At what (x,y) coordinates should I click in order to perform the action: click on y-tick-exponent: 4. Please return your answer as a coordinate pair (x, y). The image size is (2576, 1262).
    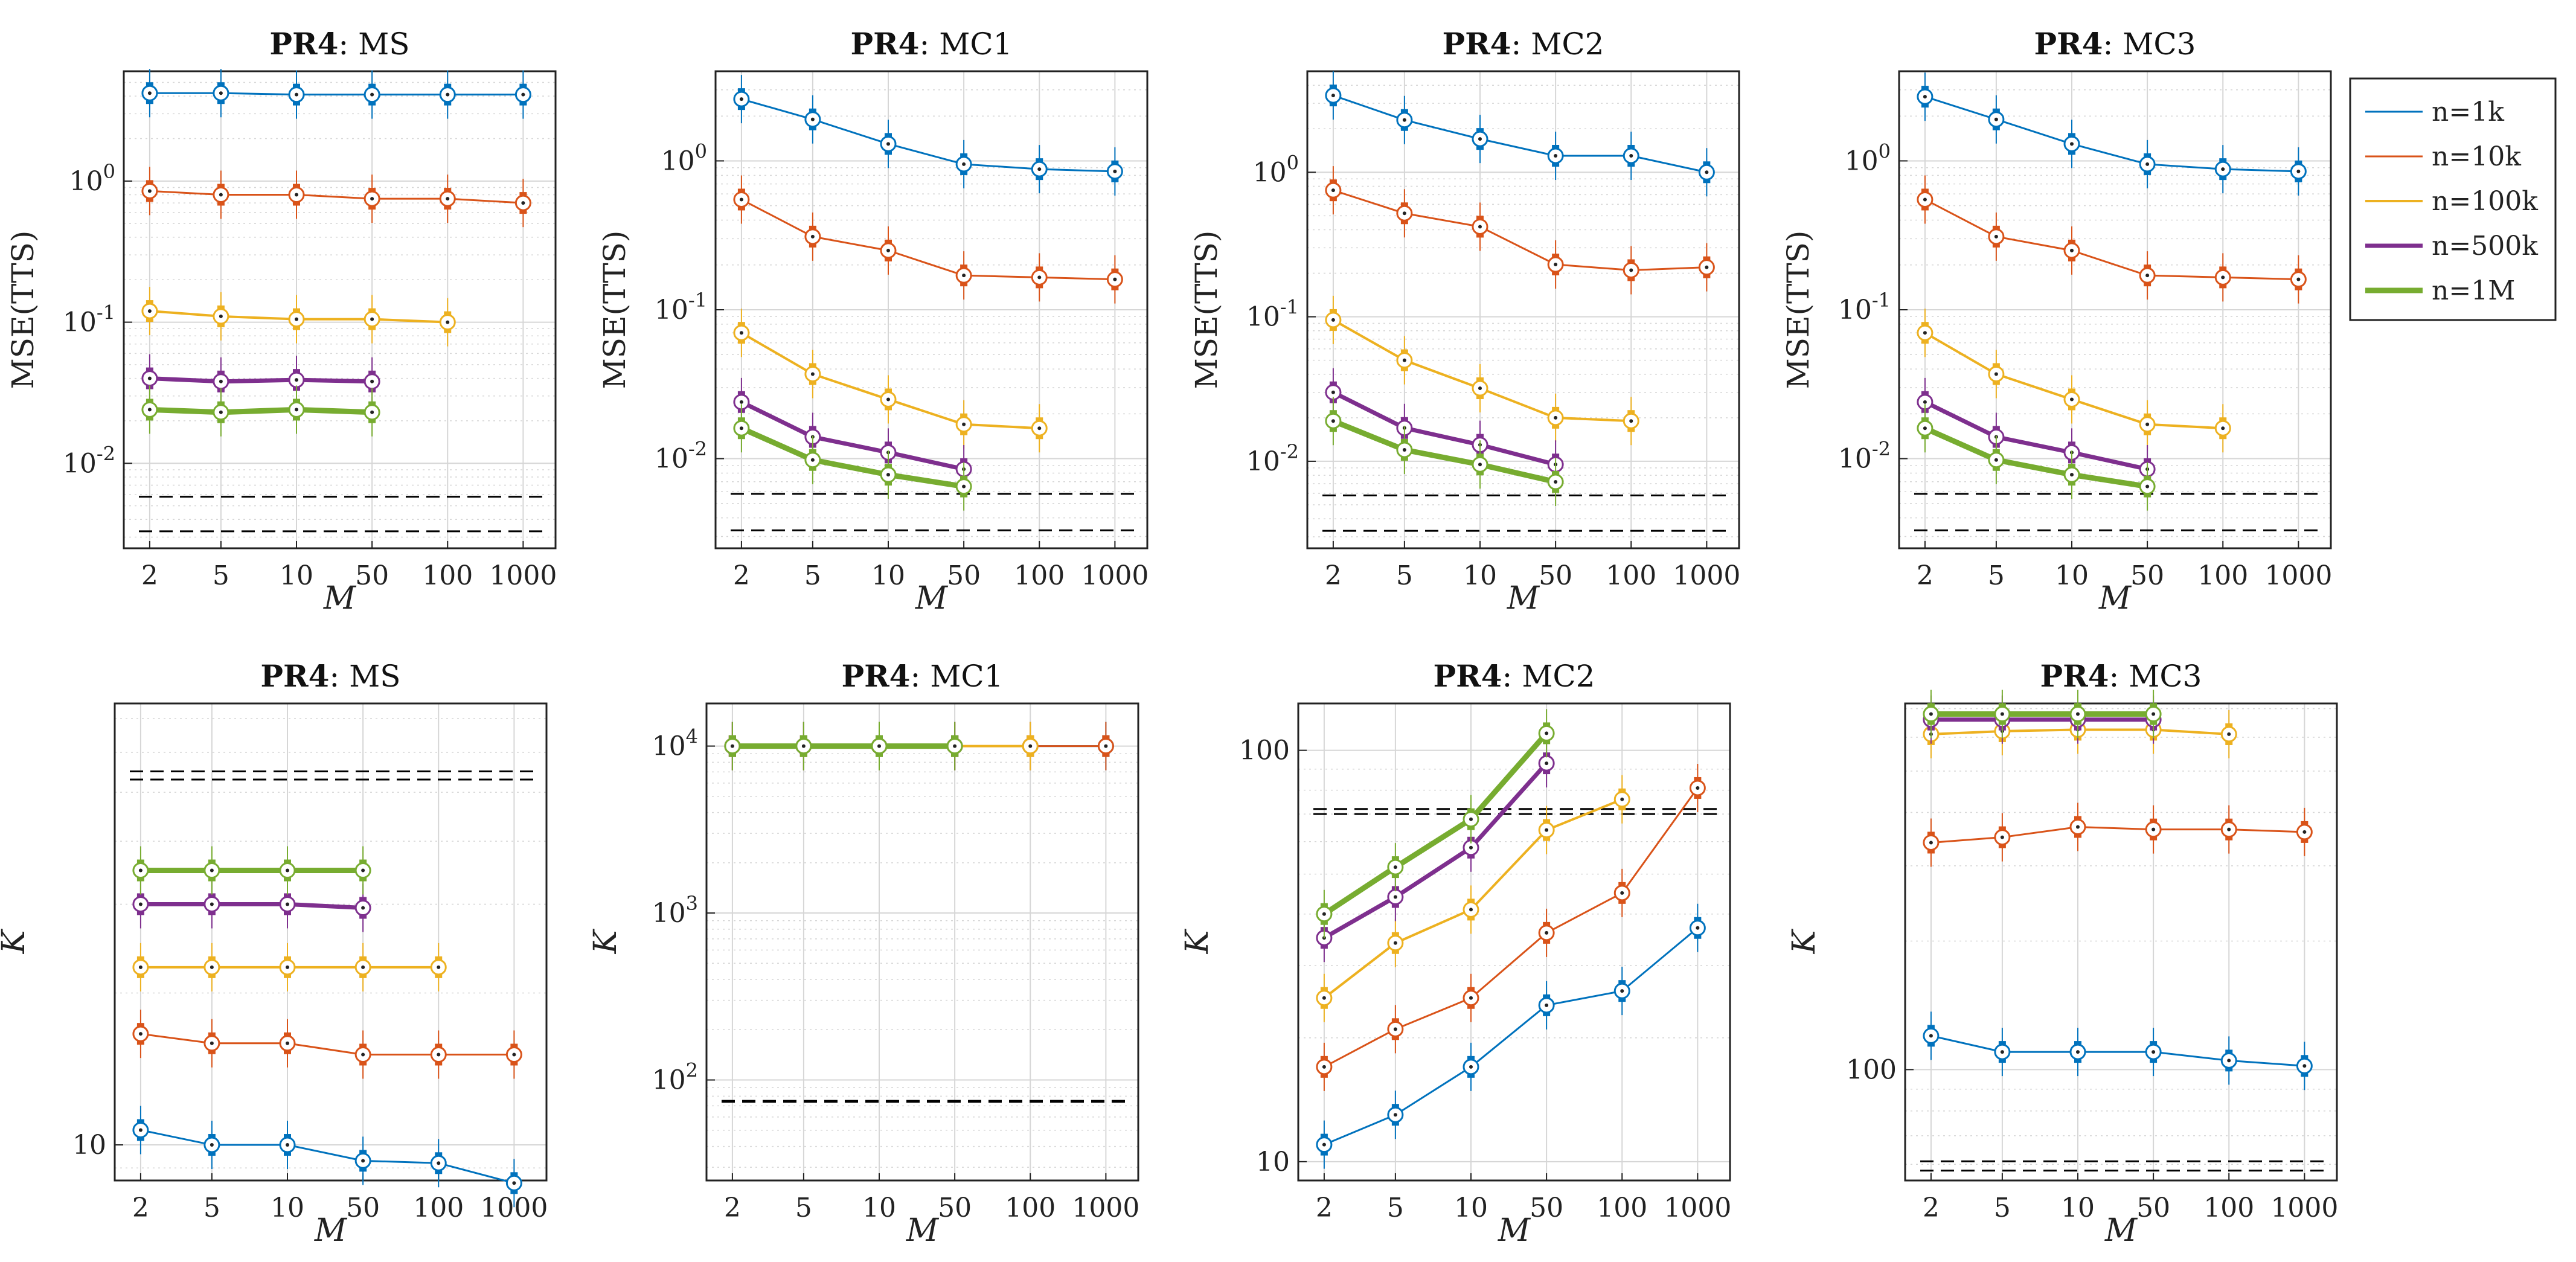
    Looking at the image, I should click on (692, 736).